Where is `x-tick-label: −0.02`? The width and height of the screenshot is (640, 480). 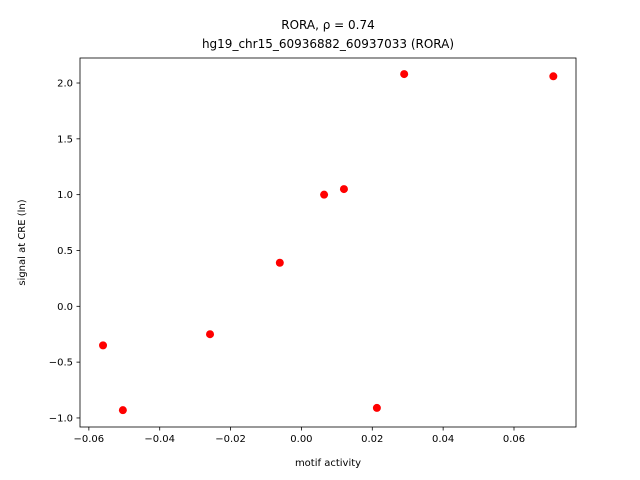
x-tick-label: −0.02 is located at coordinates (230, 439).